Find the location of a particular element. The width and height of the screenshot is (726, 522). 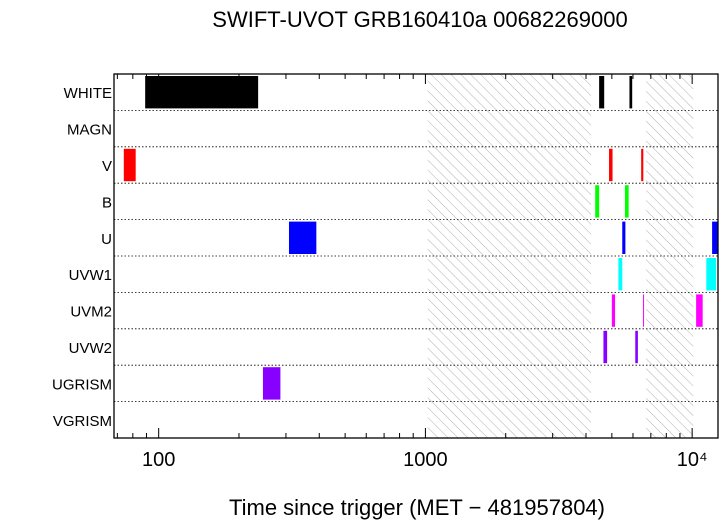

filter-label-uvw2: UVW2 is located at coordinates (90, 348).